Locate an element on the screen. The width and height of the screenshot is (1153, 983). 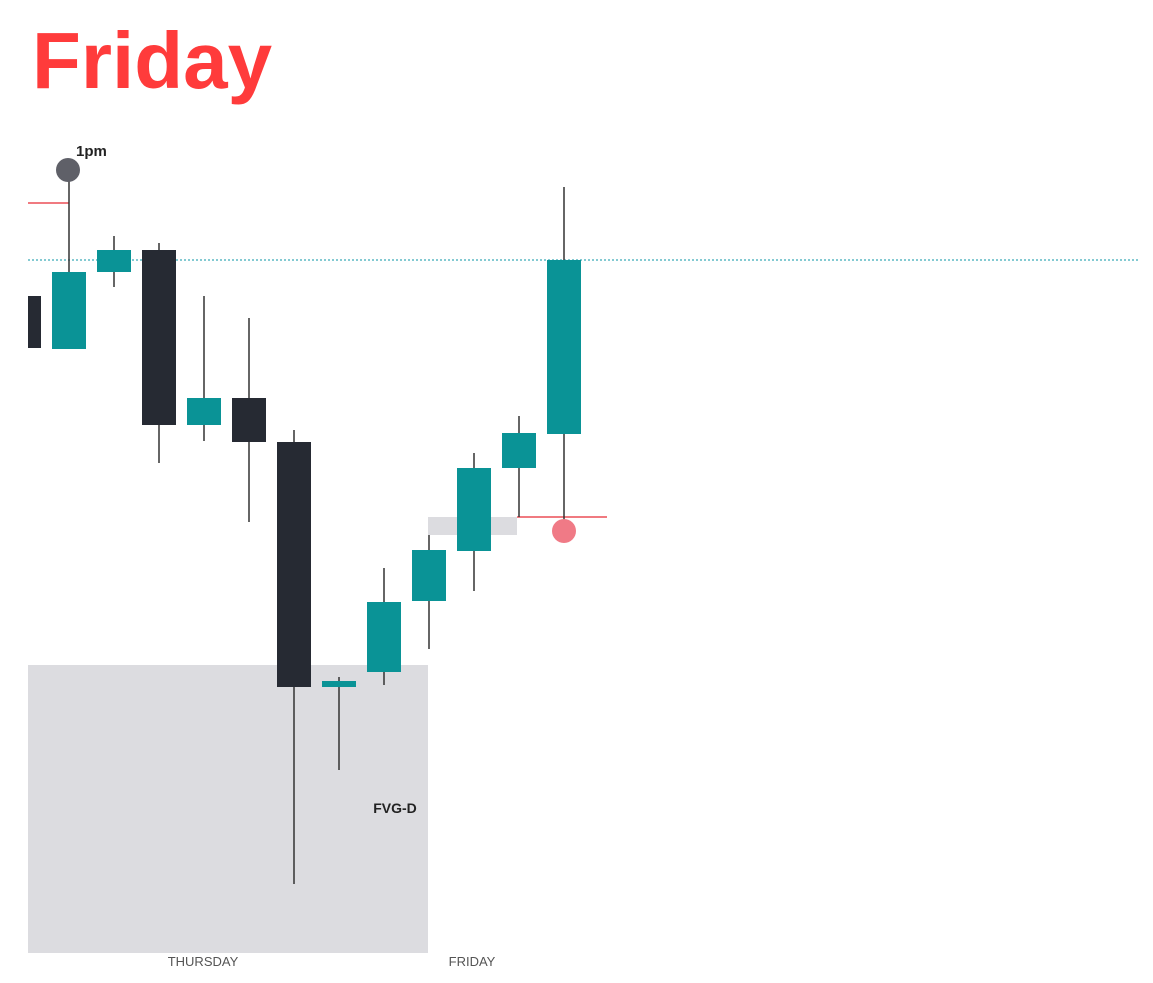
fvg-zone is located at coordinates (228, 809).